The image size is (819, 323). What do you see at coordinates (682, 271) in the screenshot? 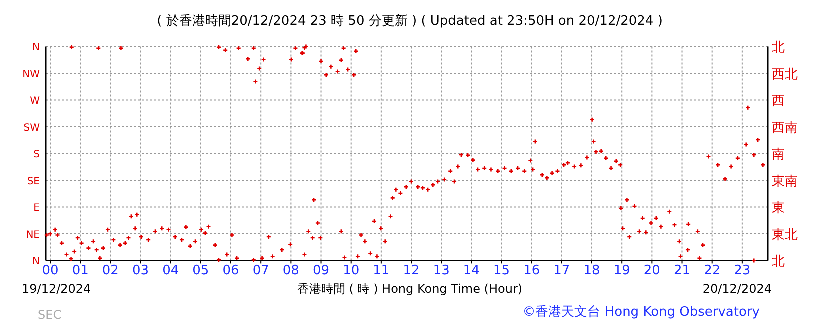
I see `x-tick-label: 21` at bounding box center [682, 271].